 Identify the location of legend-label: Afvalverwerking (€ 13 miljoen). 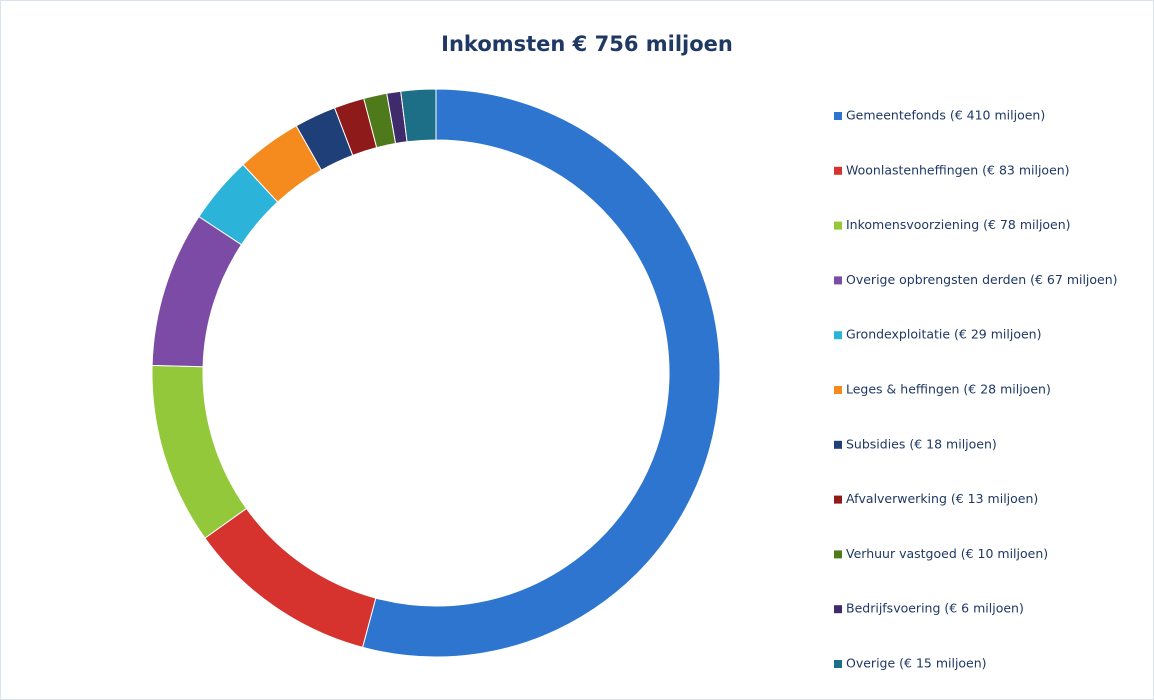
(942, 498).